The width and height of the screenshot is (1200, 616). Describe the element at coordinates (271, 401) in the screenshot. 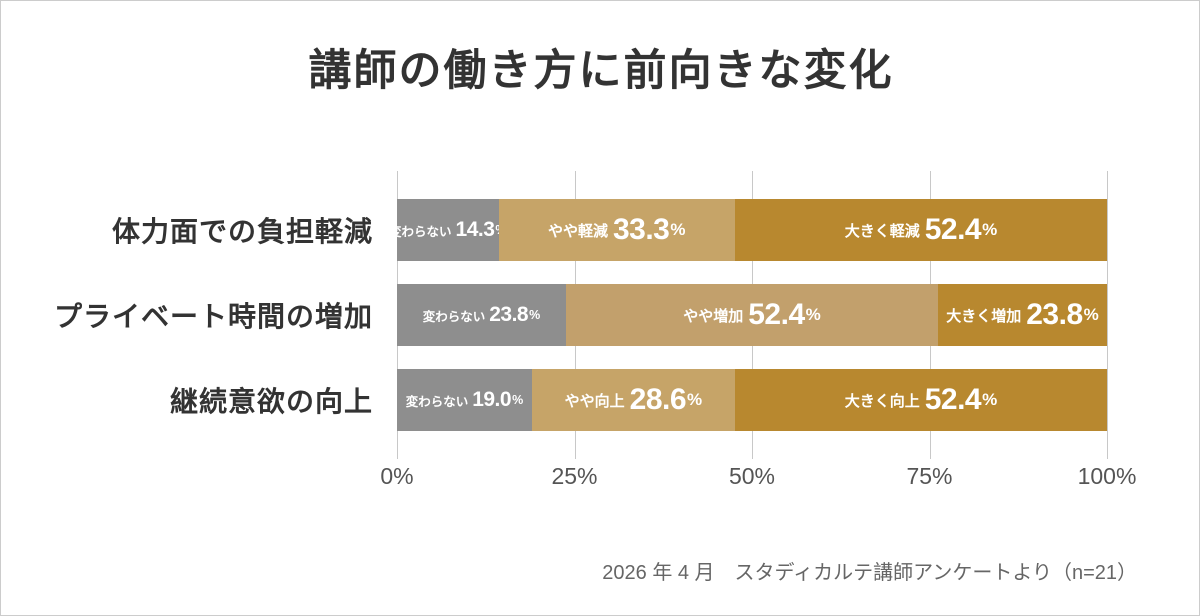

I see `category-label: 継続意欲の向上` at that location.